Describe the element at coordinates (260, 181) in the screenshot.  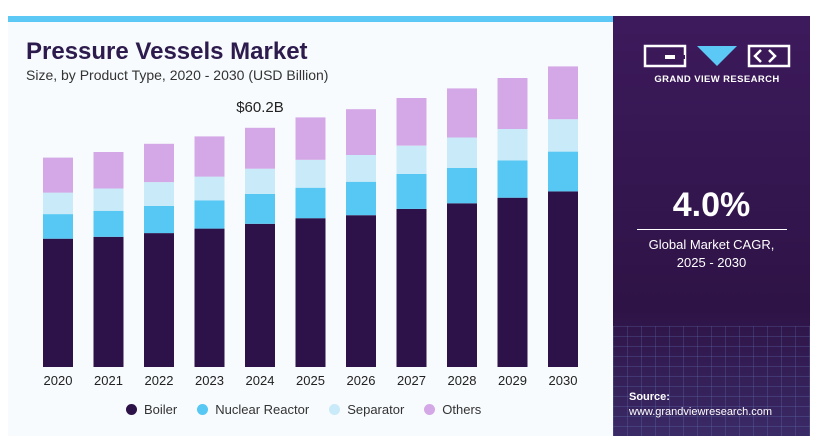
I see `bar-separator-2024` at that location.